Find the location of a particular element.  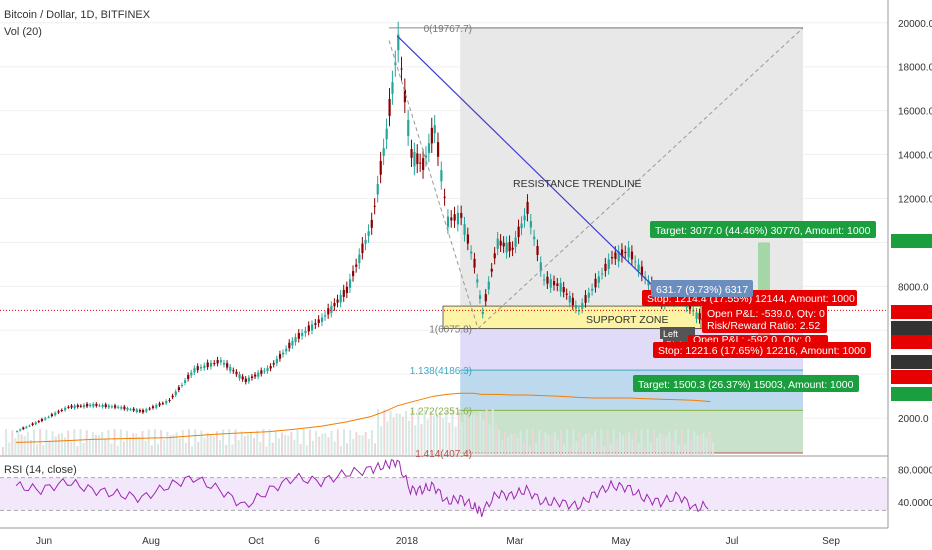

resistance-trendline is located at coordinates (528, 164).